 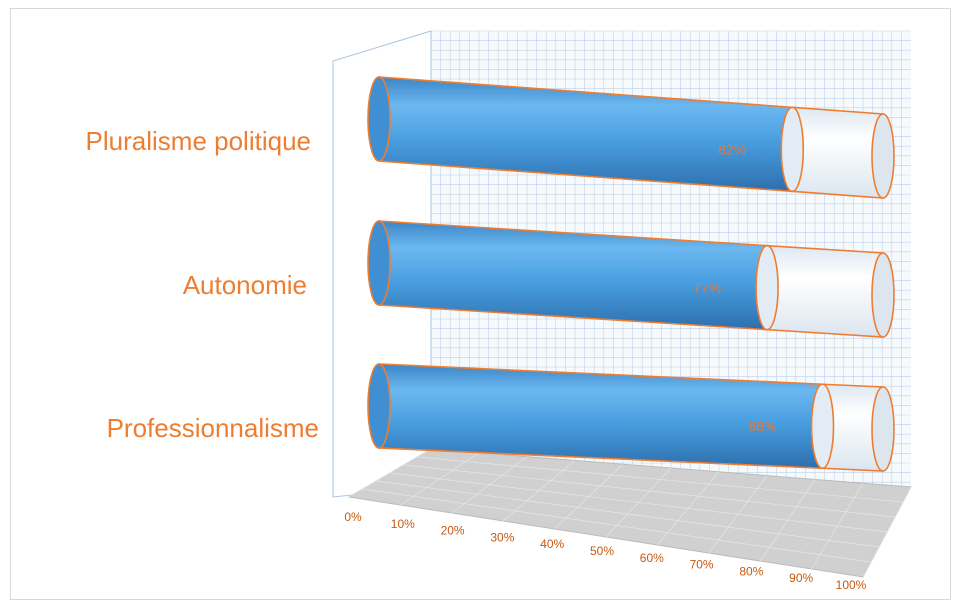 I want to click on category-label: Professionnalisme, so click(x=213, y=428).